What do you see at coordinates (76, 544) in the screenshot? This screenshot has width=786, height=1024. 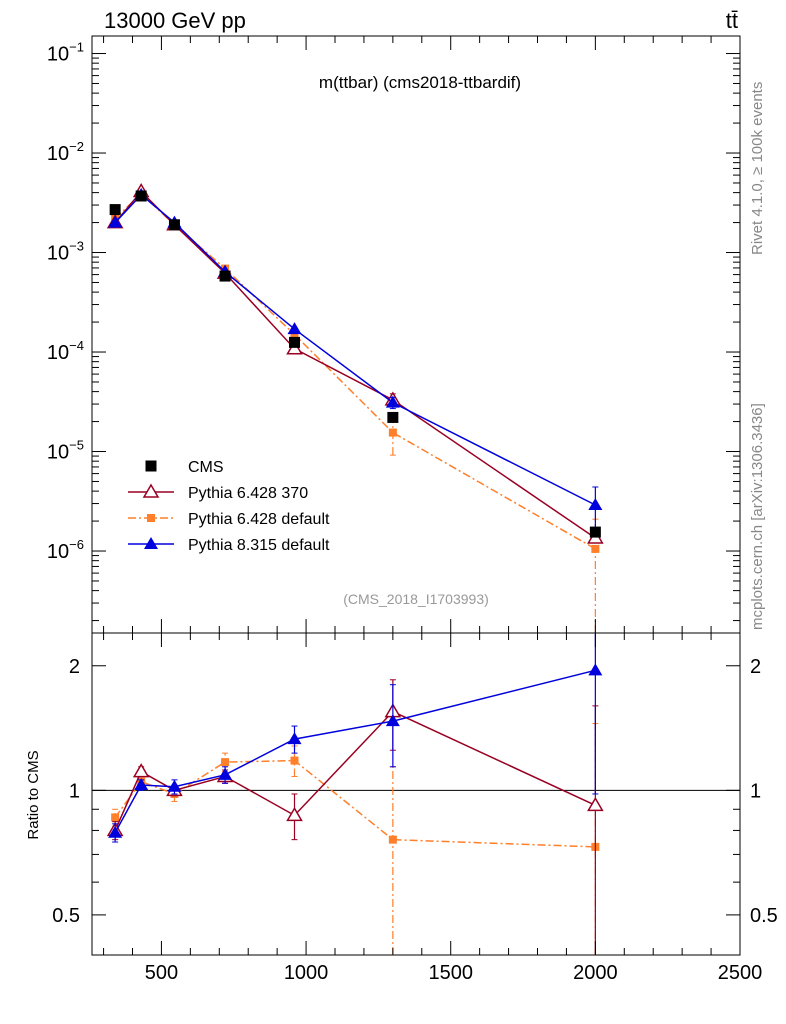 I see `y-tick-exponent: −6` at bounding box center [76, 544].